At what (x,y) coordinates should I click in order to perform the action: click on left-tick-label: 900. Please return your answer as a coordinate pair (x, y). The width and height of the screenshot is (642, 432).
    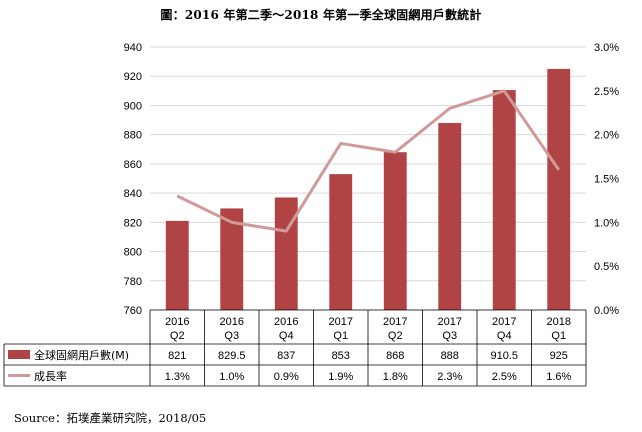
    Looking at the image, I should click on (133, 106).